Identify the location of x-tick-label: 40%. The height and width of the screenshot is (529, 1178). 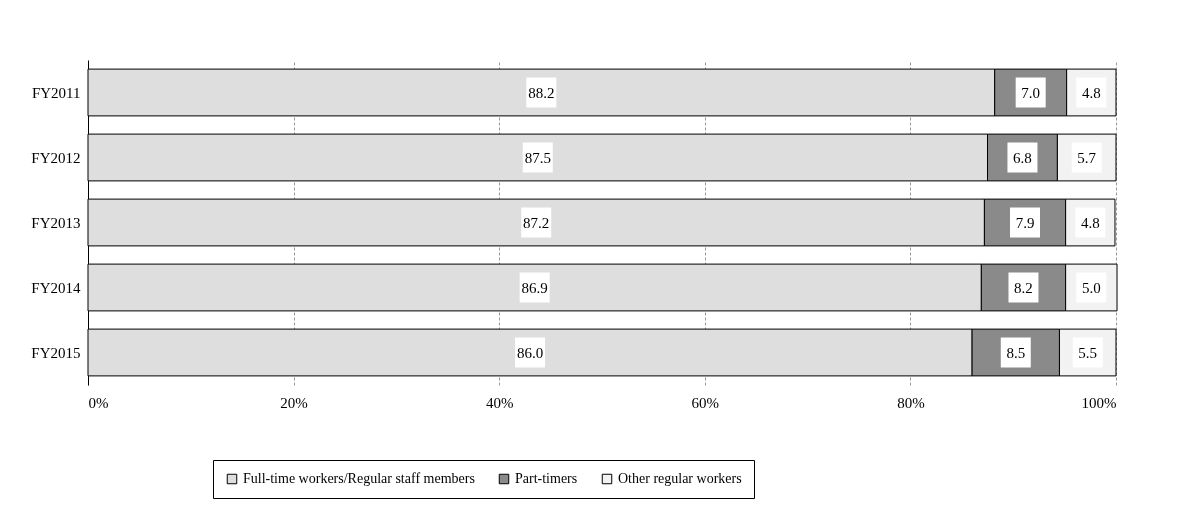
(499, 402).